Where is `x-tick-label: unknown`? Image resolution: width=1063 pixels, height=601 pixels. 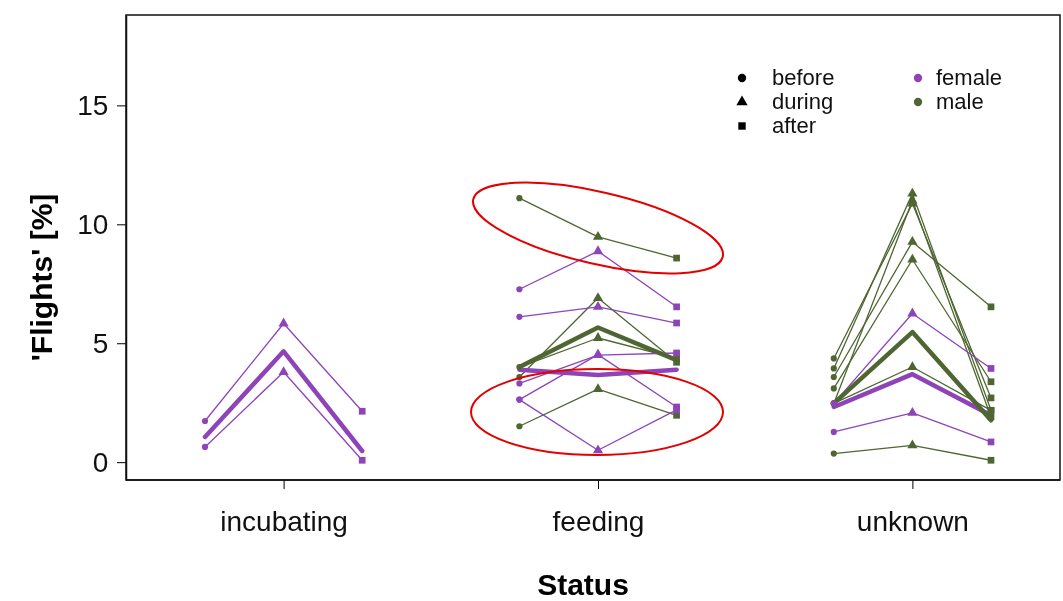
x-tick-label: unknown is located at coordinates (912, 522).